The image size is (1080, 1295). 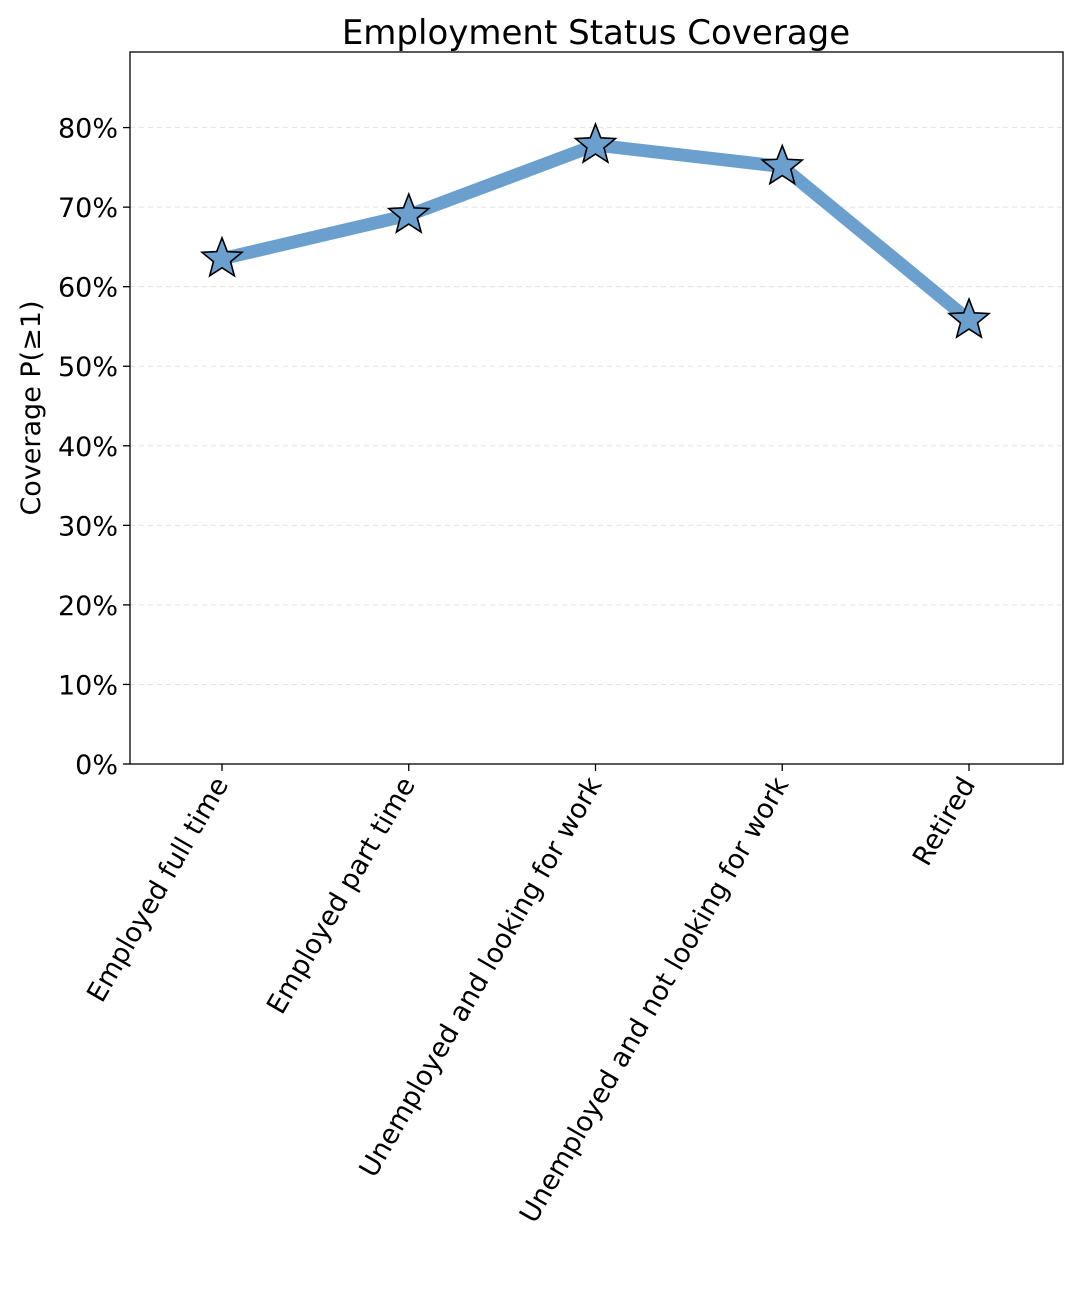 What do you see at coordinates (88, 606) in the screenshot?
I see `y-tick-label: 20%` at bounding box center [88, 606].